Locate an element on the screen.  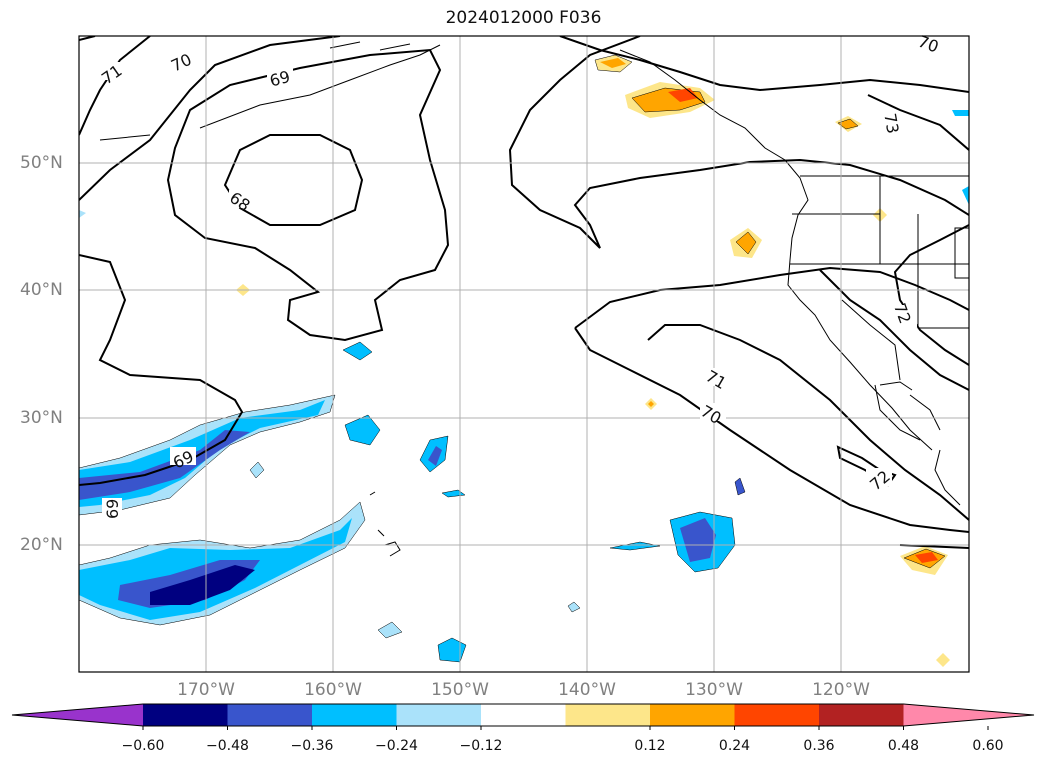
colorbar-tick-label: −0.36 is located at coordinates (312, 746).